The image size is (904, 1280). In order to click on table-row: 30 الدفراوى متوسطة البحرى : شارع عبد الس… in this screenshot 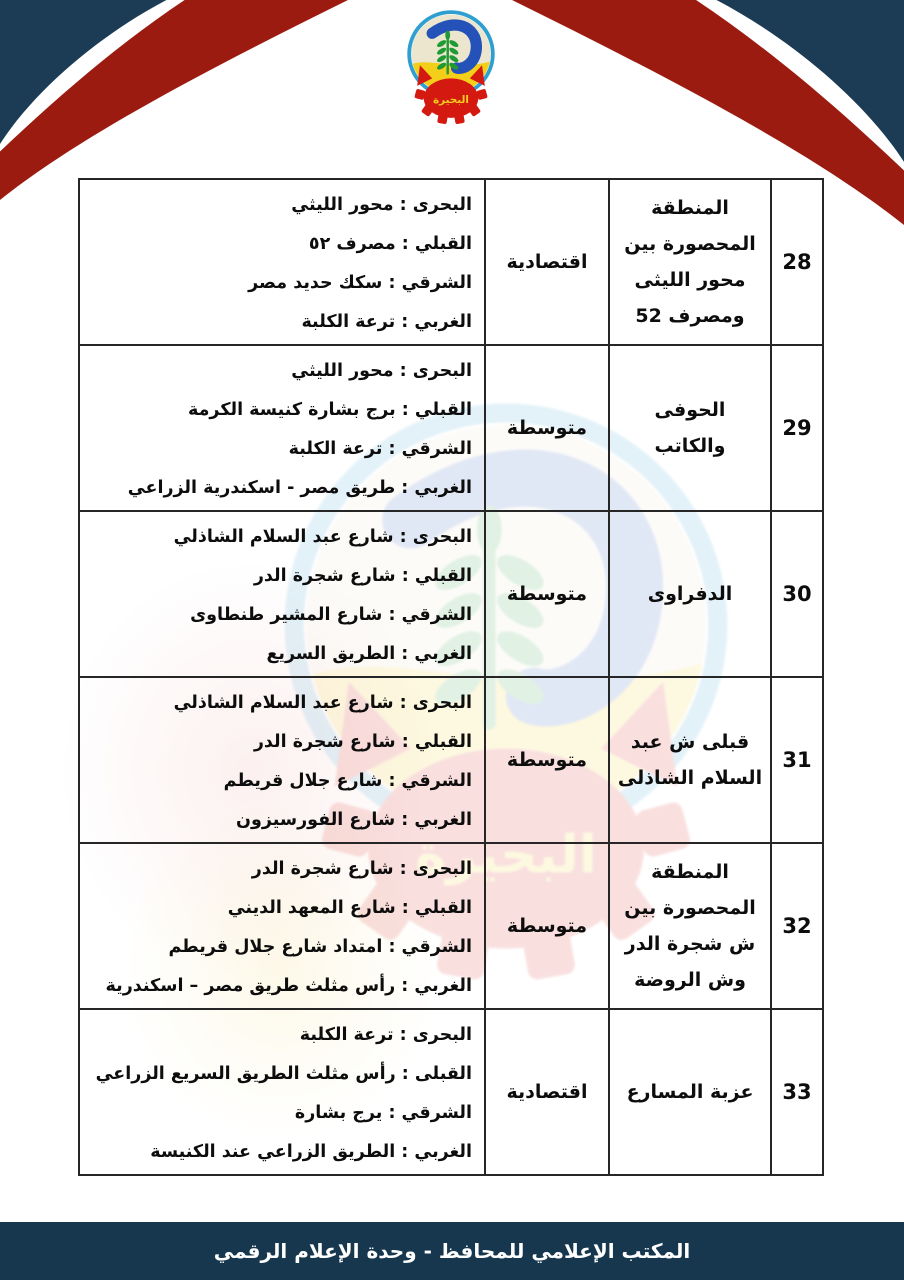, I will do `click(451, 594)`.